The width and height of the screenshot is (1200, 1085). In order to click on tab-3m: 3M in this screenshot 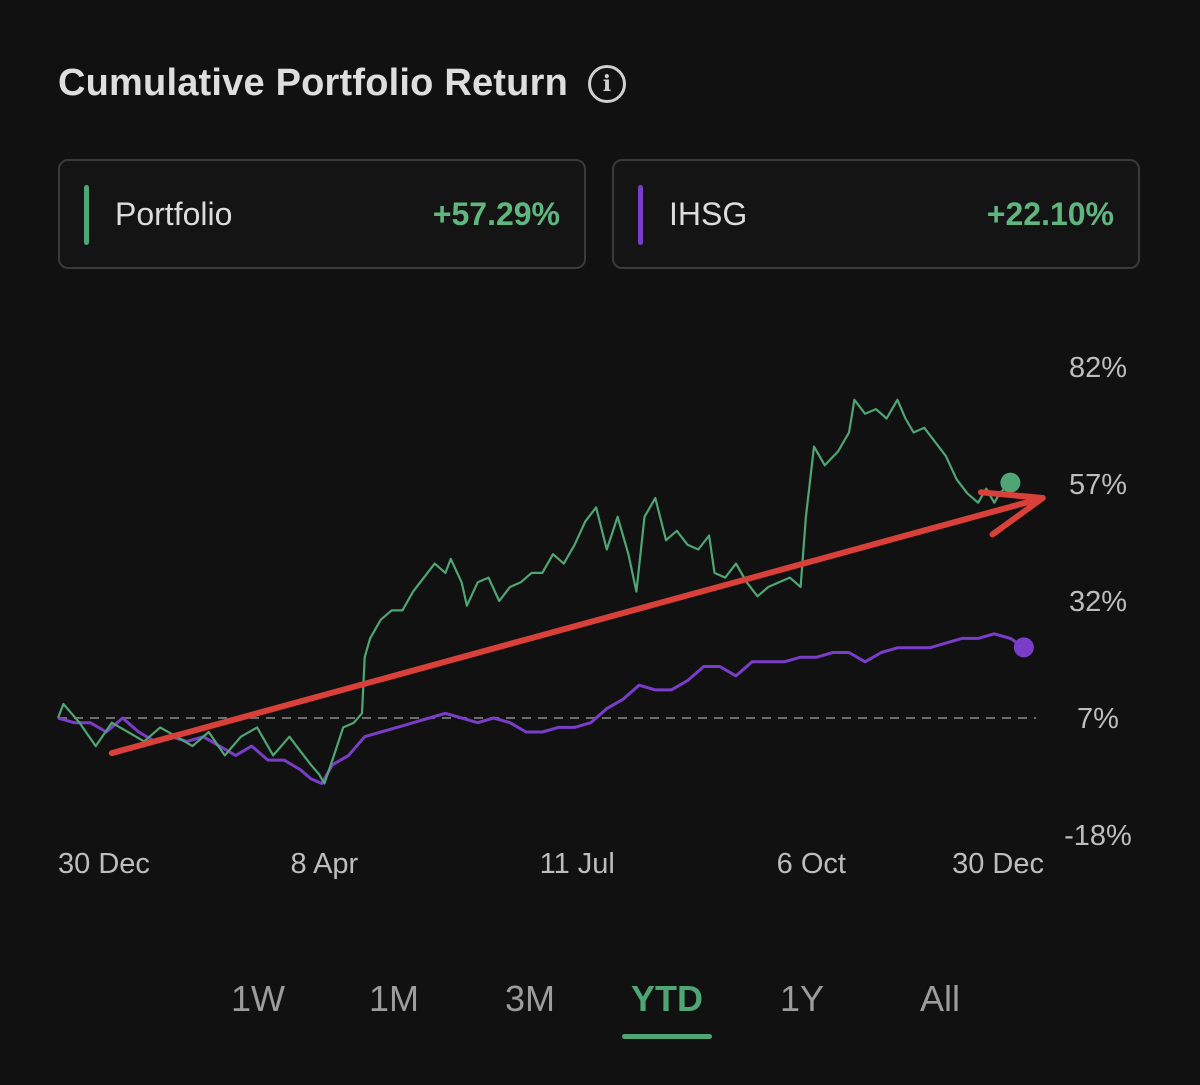, I will do `click(530, 998)`.